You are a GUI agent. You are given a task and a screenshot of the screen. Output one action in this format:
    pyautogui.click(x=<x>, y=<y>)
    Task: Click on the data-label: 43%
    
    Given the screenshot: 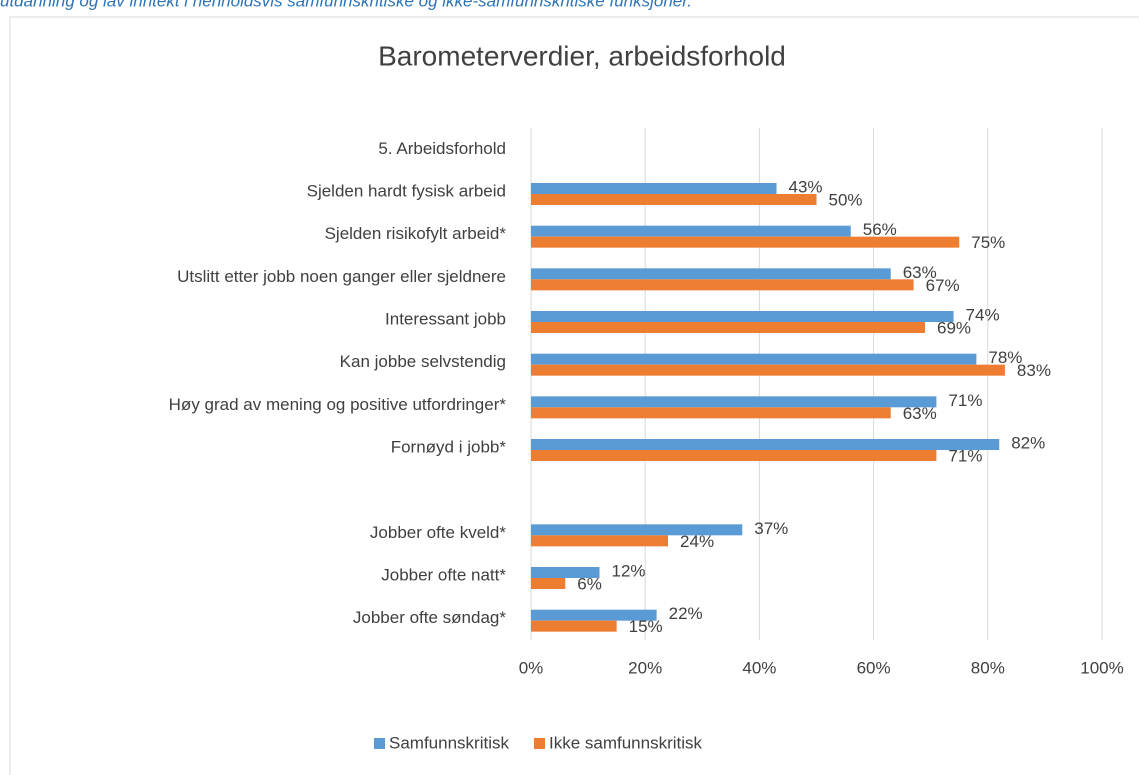 What is the action you would take?
    pyautogui.click(x=806, y=186)
    